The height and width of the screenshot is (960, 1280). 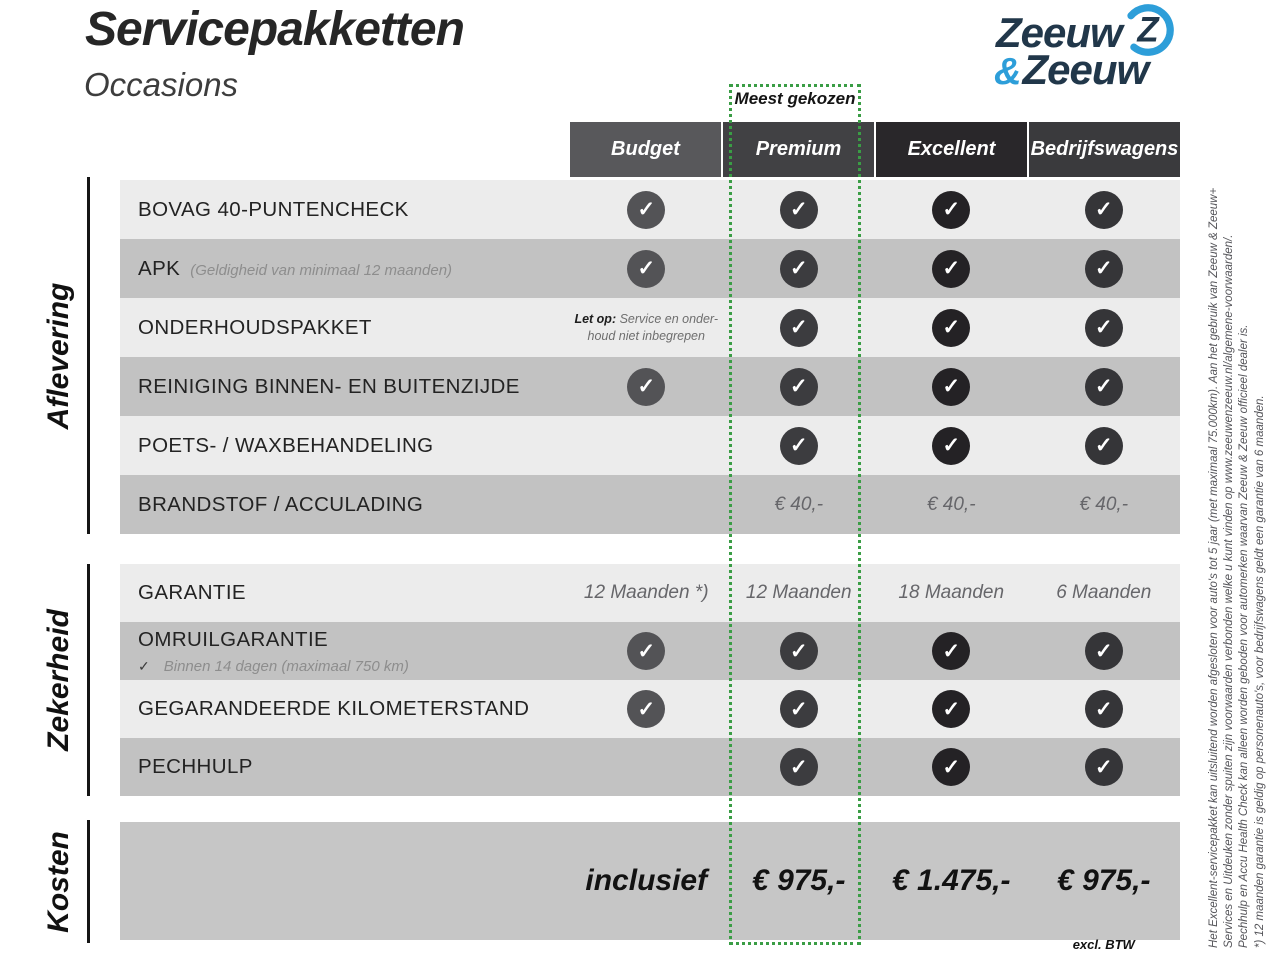 What do you see at coordinates (58, 356) in the screenshot?
I see `section-label-aflevering: Aflevering` at bounding box center [58, 356].